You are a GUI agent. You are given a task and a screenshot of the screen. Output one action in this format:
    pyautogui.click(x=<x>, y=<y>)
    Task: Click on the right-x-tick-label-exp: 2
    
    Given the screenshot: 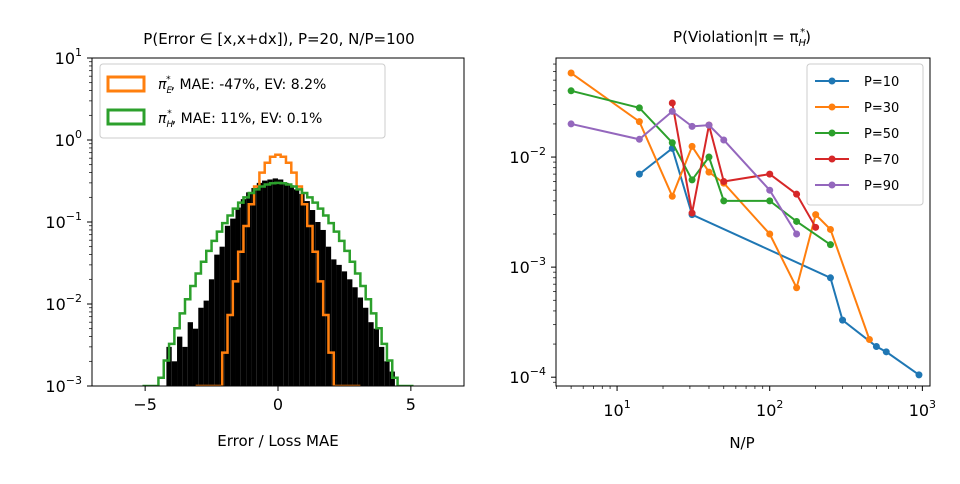 What is the action you would take?
    pyautogui.click(x=779, y=404)
    